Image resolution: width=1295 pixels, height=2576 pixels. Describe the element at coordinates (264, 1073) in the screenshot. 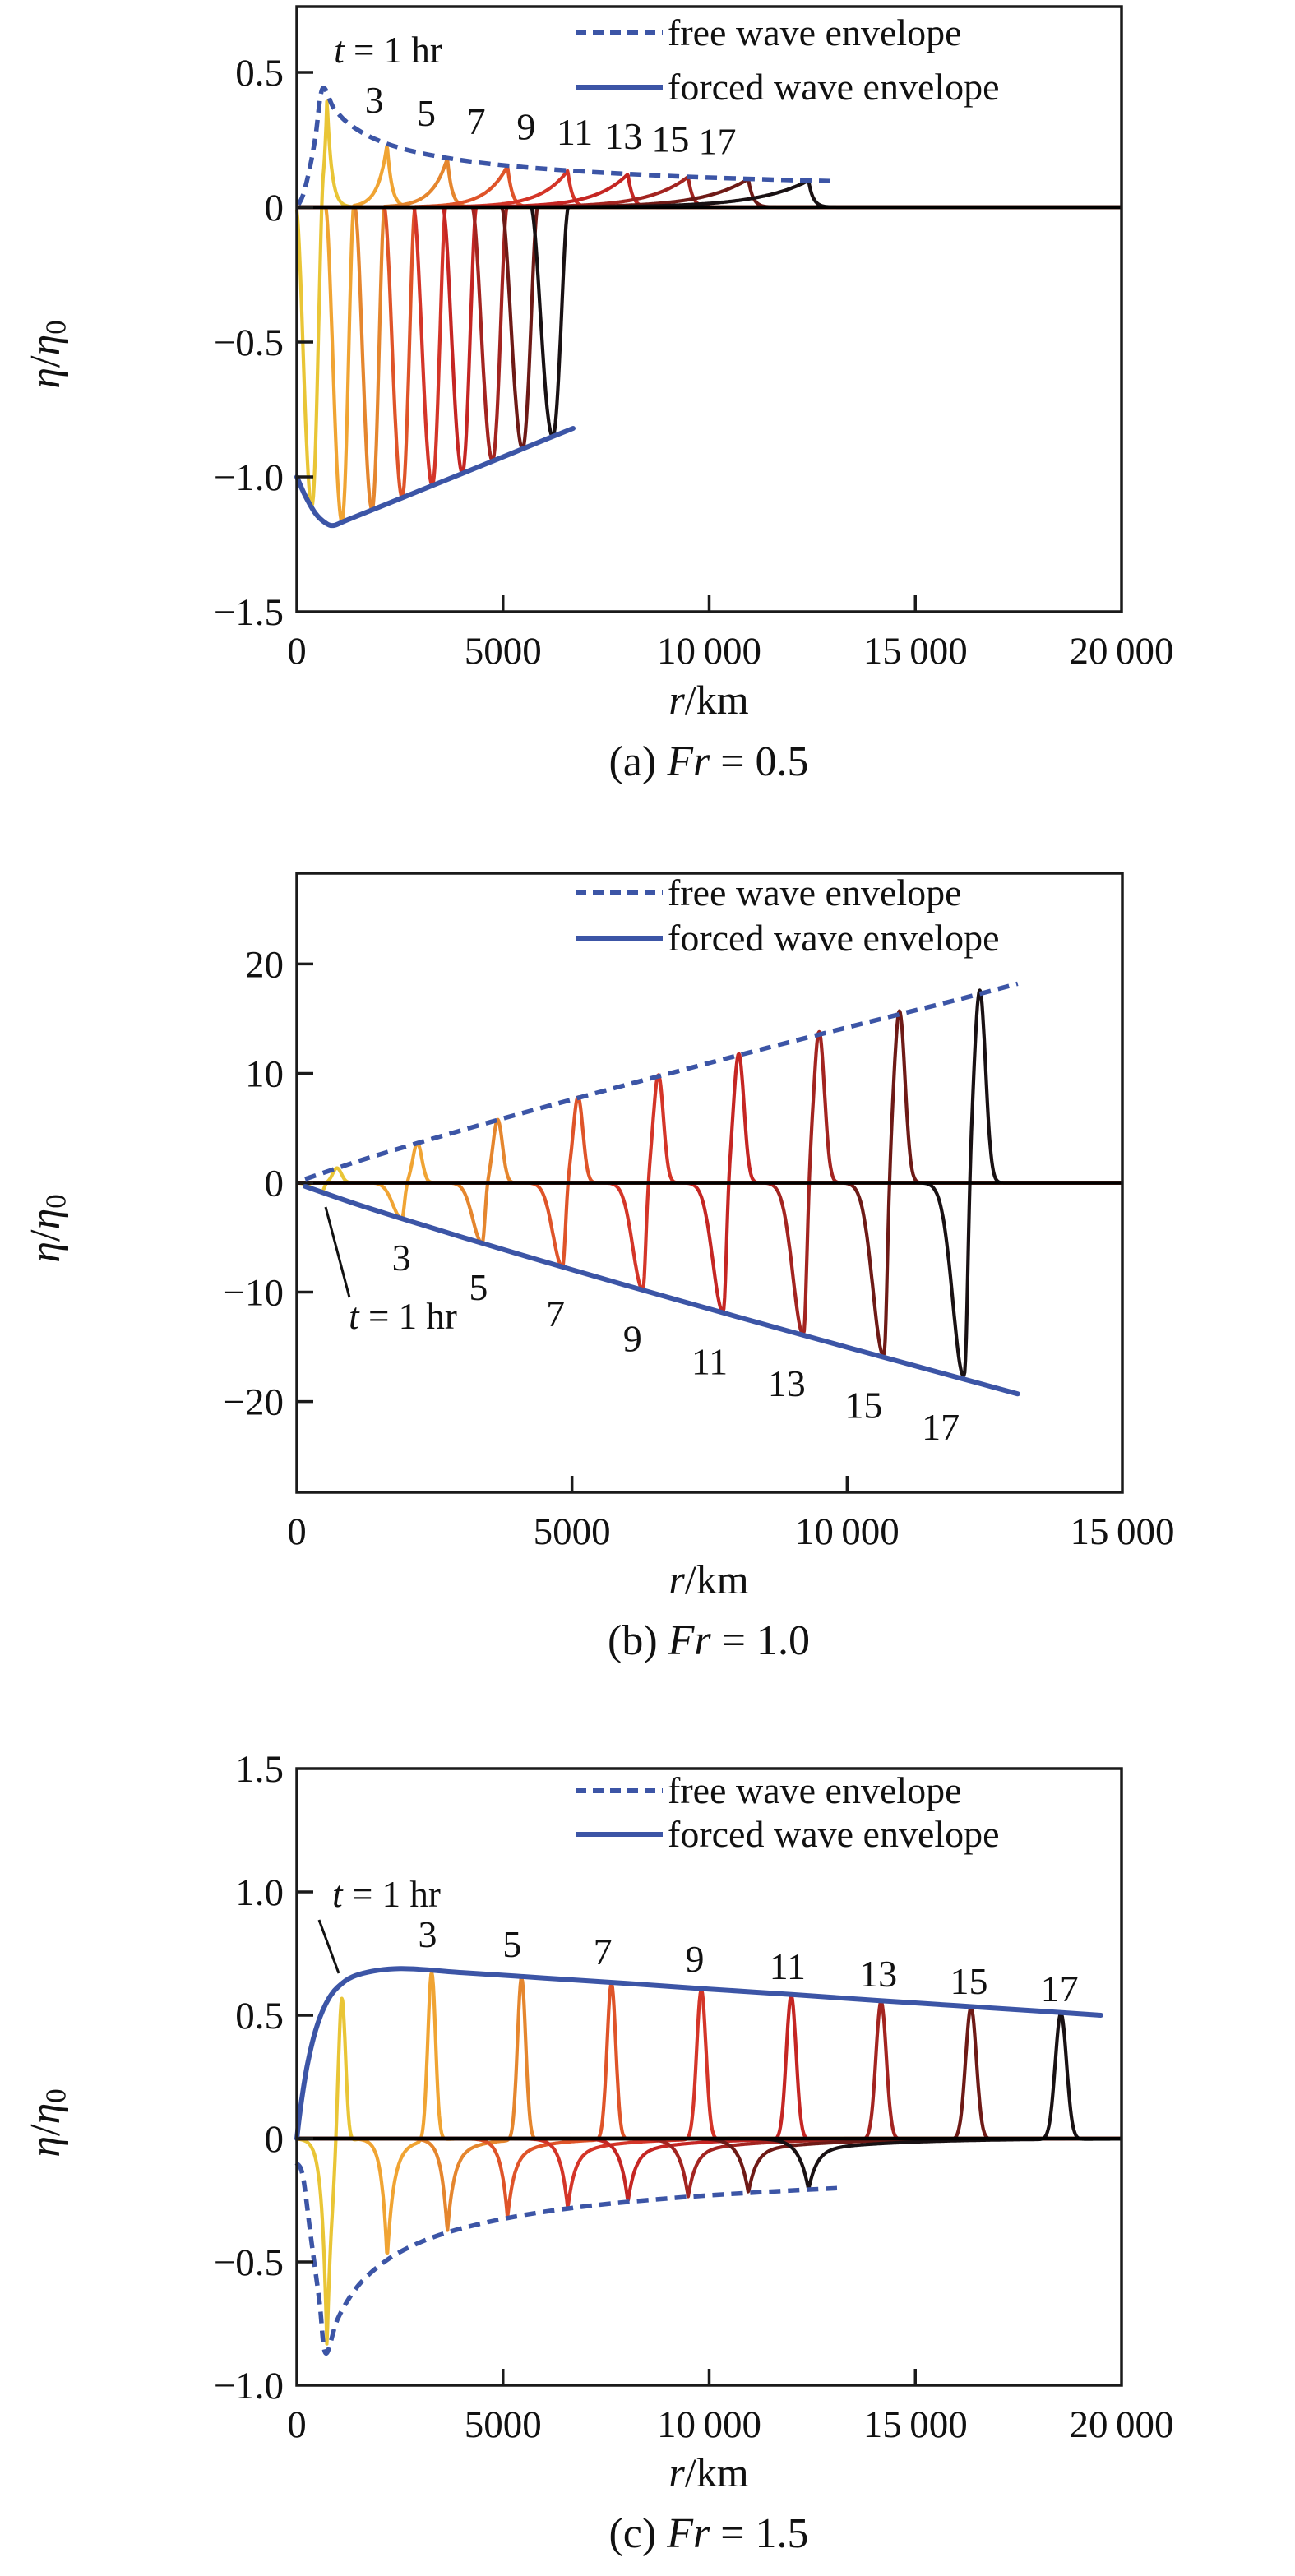

I see `y-tick-label: 10` at that location.